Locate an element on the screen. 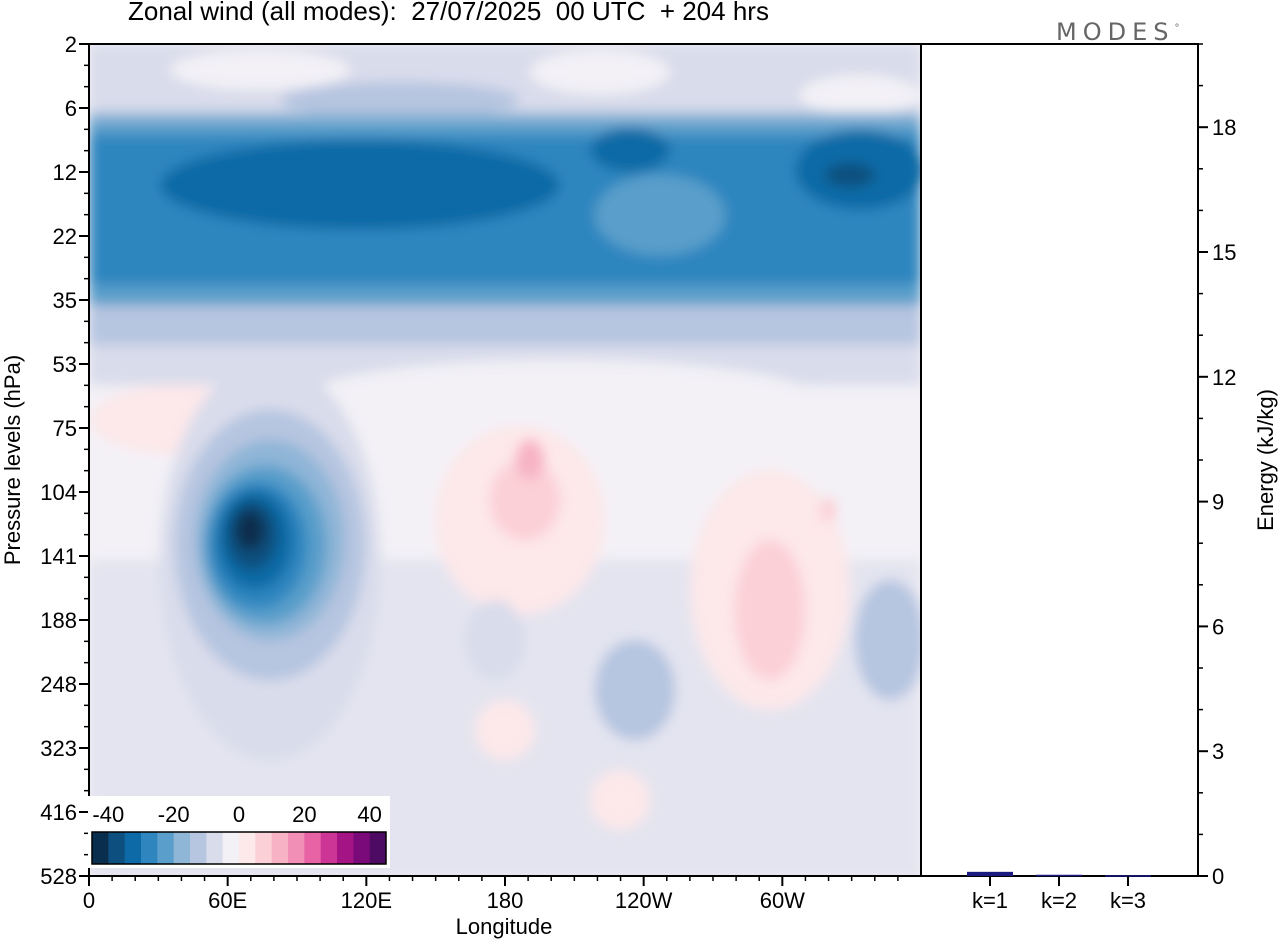 The width and height of the screenshot is (1280, 942). y-axis: 2 6 12 22 35 53 75 104 141 188 248 323 416 528 is located at coordinates (64, 460).